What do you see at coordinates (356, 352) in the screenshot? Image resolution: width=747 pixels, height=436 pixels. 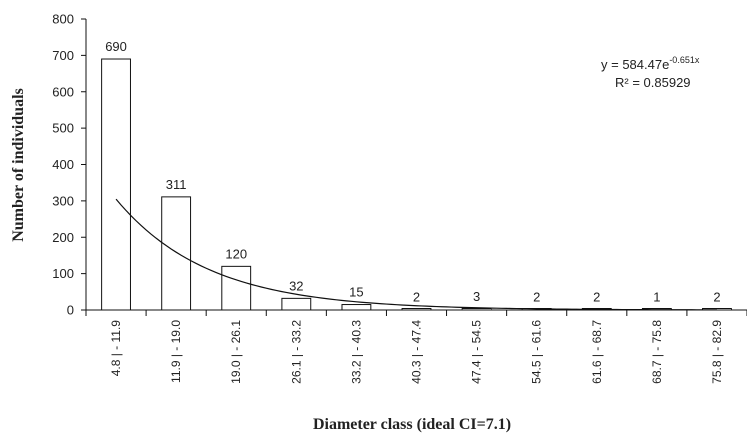 I see `x-tick-label: 33.2 | - 40.3` at bounding box center [356, 352].